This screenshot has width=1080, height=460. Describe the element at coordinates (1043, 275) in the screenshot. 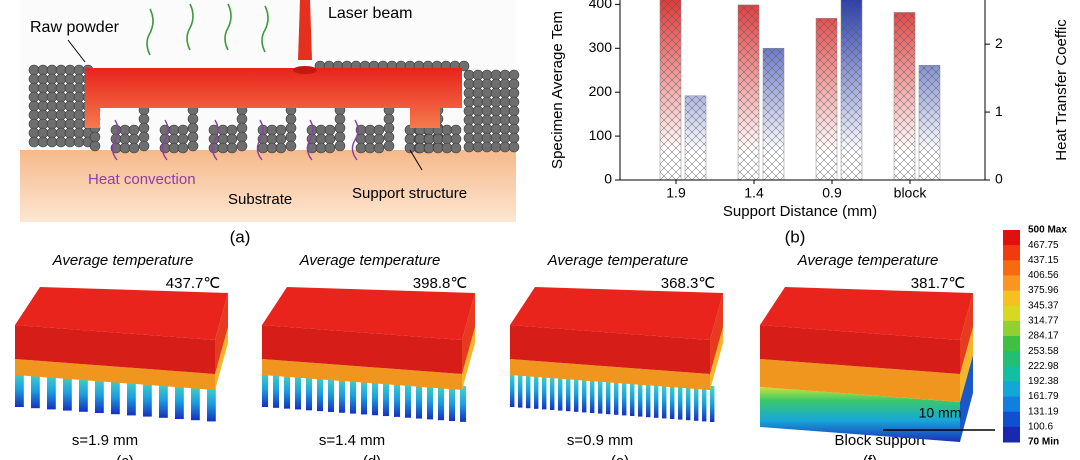

I see `colorbar-label: 406.56` at that location.